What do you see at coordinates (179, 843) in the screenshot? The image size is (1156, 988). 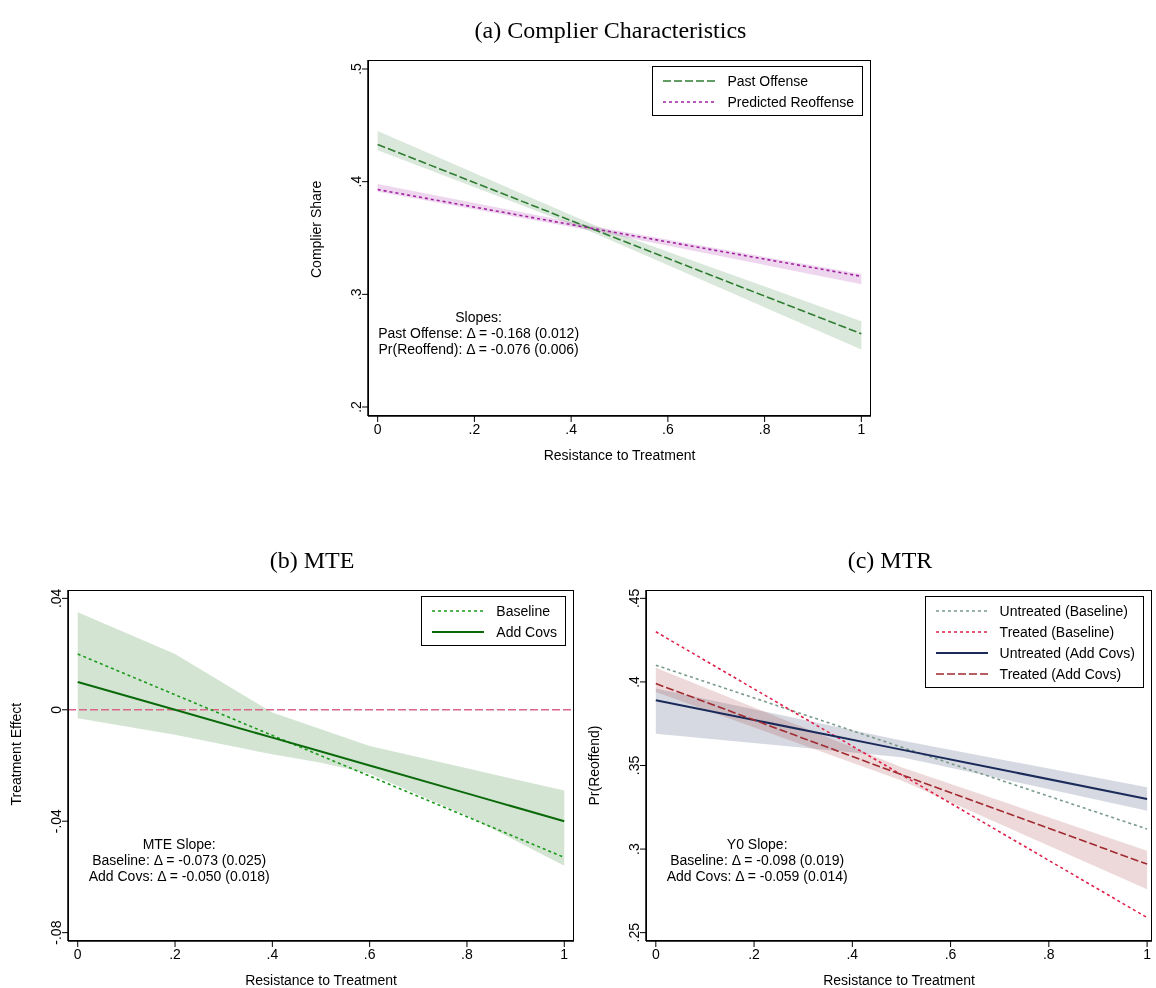 I see `annotation: MTE Slope:` at bounding box center [179, 843].